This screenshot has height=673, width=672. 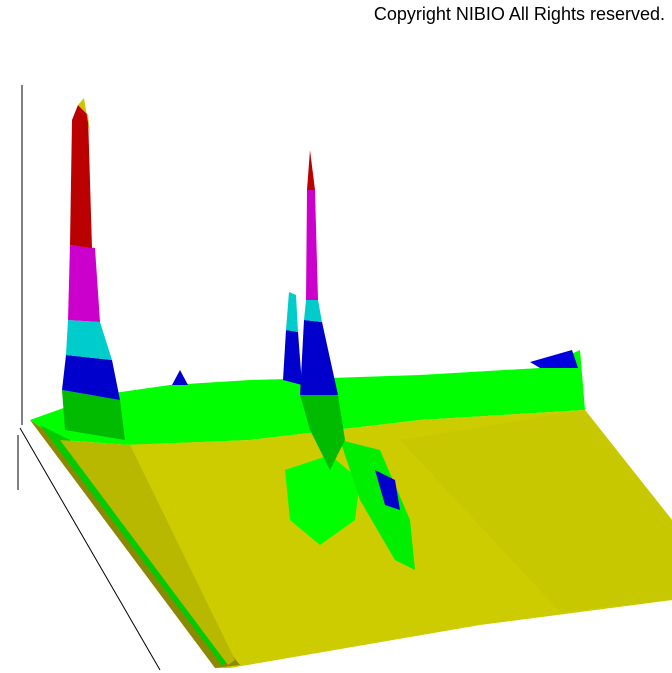 What do you see at coordinates (519, 14) in the screenshot?
I see `copyright: Copyright NIBIO All Rights reserved.` at bounding box center [519, 14].